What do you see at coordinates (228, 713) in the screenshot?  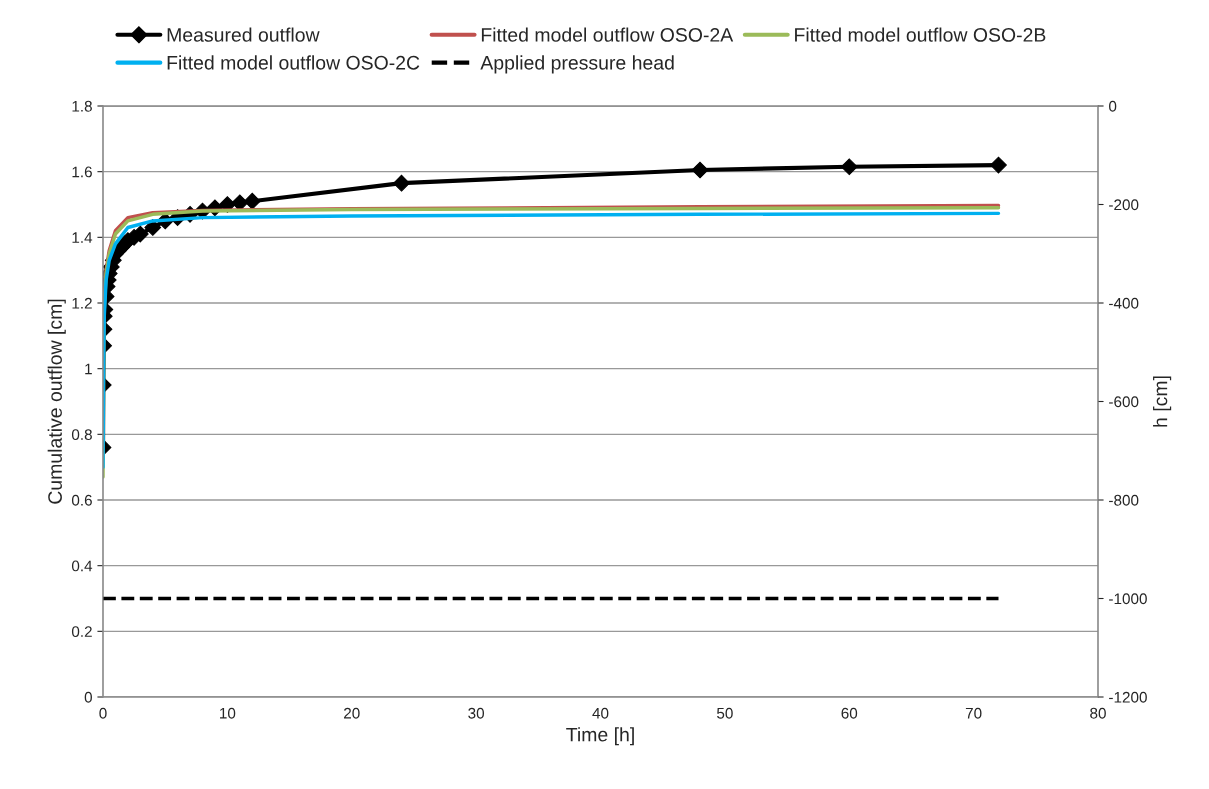 I see `x-tick-label: 10` at bounding box center [228, 713].